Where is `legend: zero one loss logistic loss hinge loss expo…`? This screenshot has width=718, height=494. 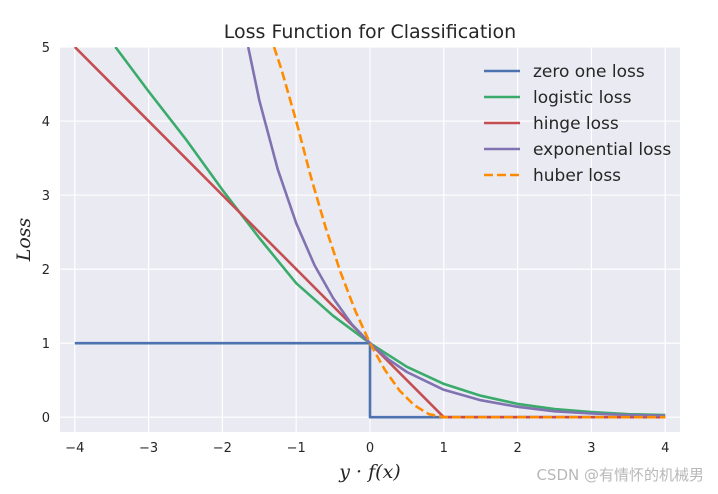 legend: zero one loss logistic loss hinge loss expo… is located at coordinates (577, 124).